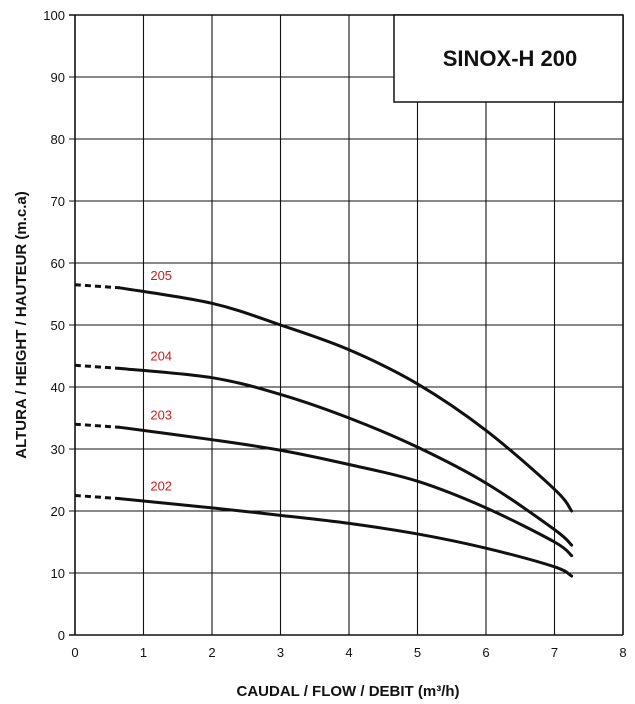 Image resolution: width=635 pixels, height=704 pixels. Describe the element at coordinates (161, 486) in the screenshot. I see `series-202-label: 202` at that location.